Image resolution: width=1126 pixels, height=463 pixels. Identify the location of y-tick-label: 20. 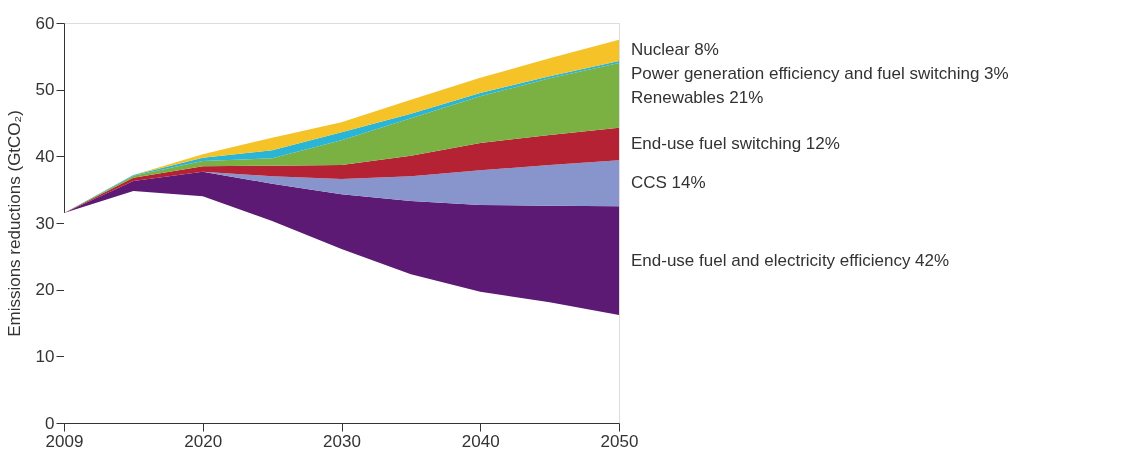
(45, 290).